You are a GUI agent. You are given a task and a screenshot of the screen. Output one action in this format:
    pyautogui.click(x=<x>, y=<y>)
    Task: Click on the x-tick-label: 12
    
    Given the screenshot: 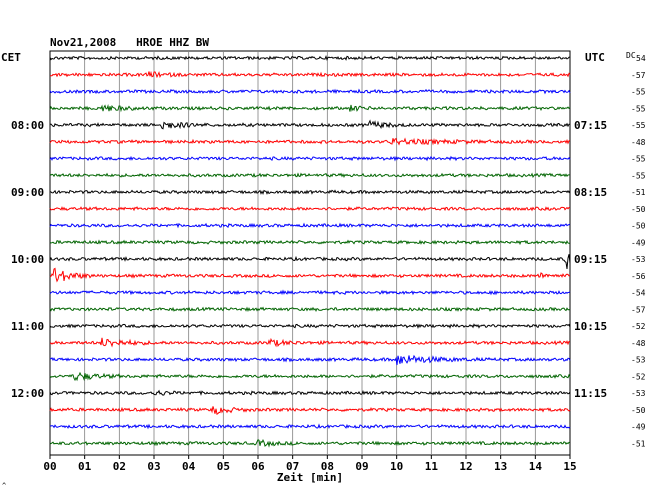 What is the action you would take?
    pyautogui.click(x=465, y=466)
    